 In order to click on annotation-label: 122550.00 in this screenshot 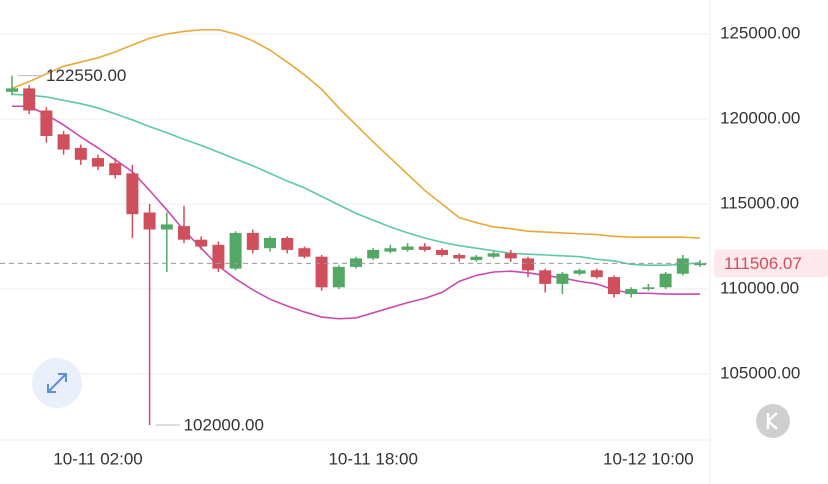, I will do `click(86, 75)`.